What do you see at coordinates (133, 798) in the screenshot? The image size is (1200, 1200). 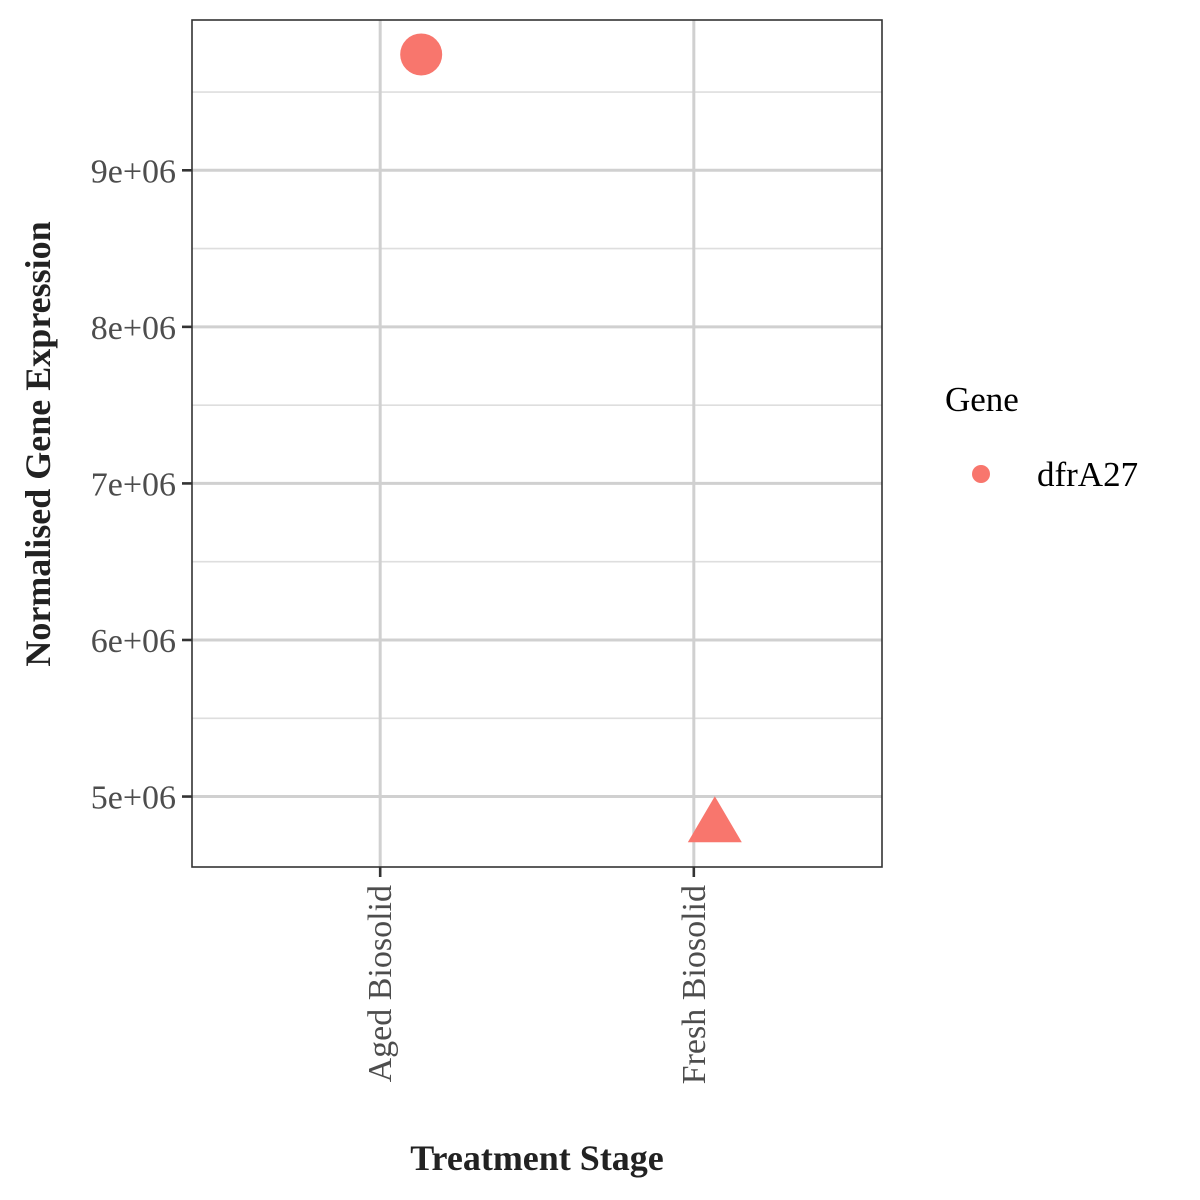 I see `y-tick-label: 5e+06` at bounding box center [133, 798].